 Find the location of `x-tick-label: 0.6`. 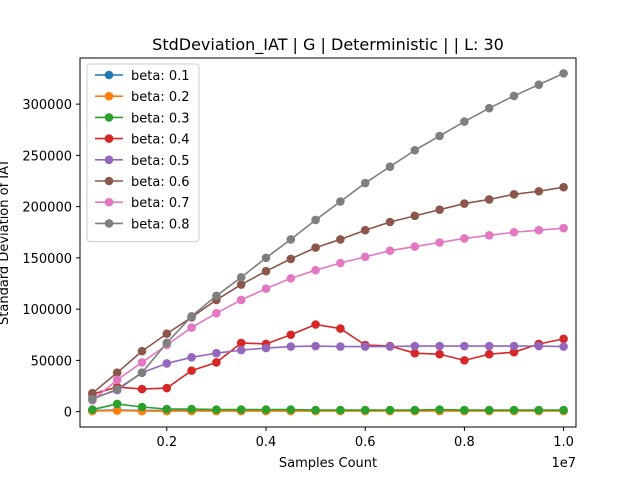

x-tick-label: 0.6 is located at coordinates (365, 442).